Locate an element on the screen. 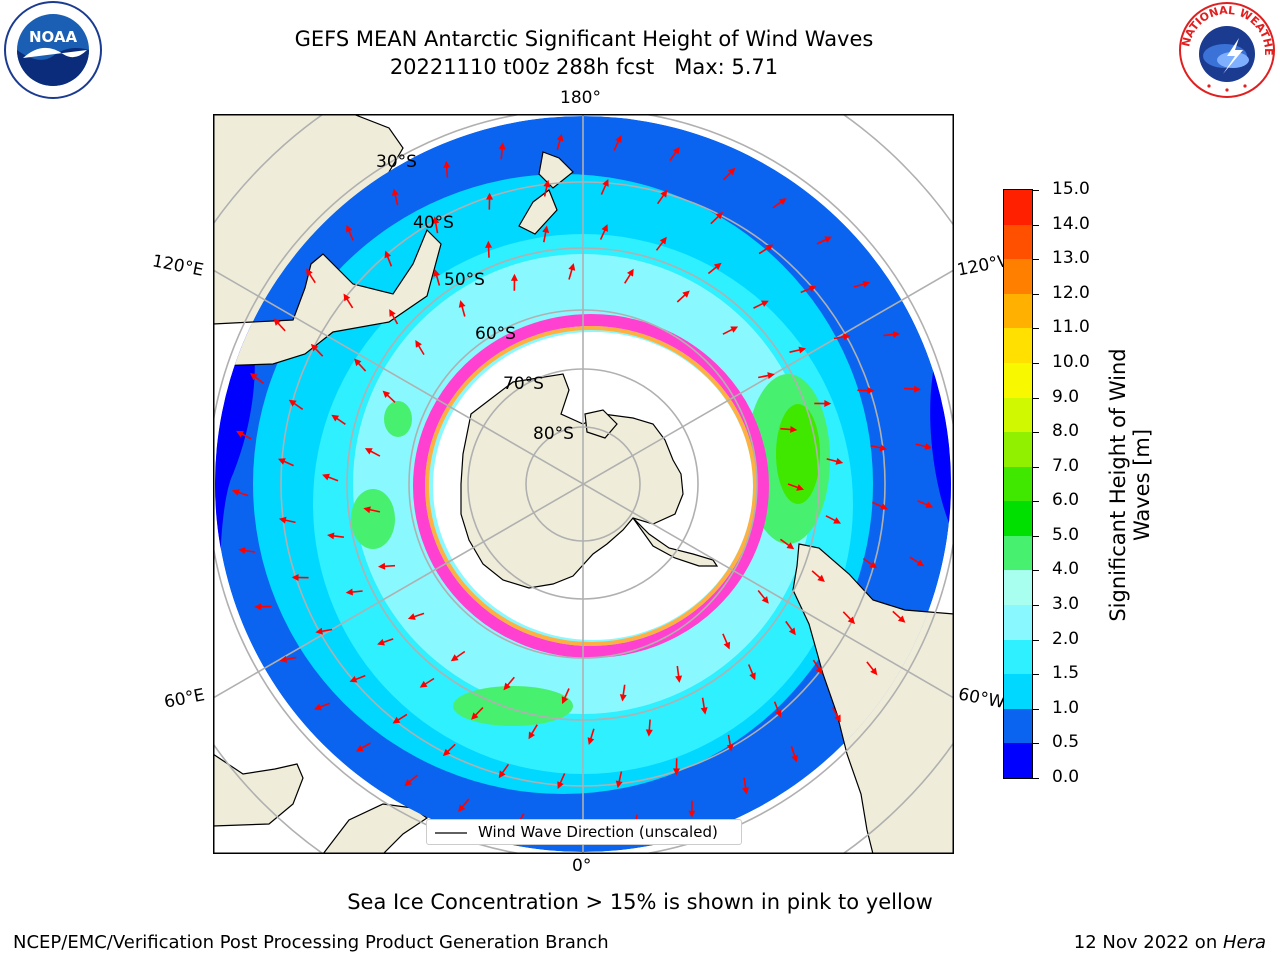 The width and height of the screenshot is (1280, 960). footer-host: Hera is located at coordinates (1244, 942).